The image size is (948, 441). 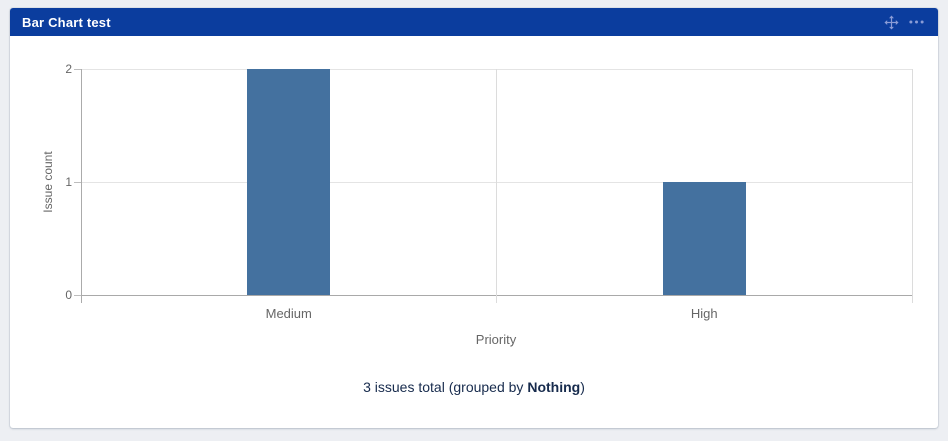 What do you see at coordinates (496, 339) in the screenshot?
I see `x-axis-title: Priority` at bounding box center [496, 339].